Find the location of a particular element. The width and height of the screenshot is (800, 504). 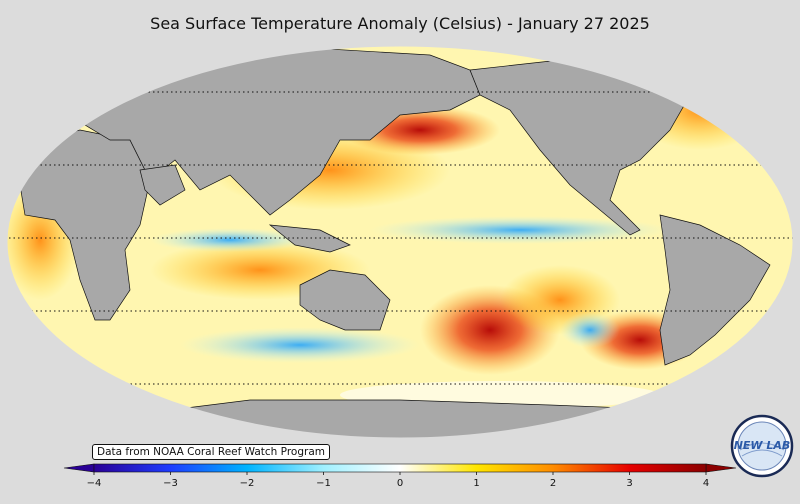

colorbar-tick-label: 3 is located at coordinates (629, 483).